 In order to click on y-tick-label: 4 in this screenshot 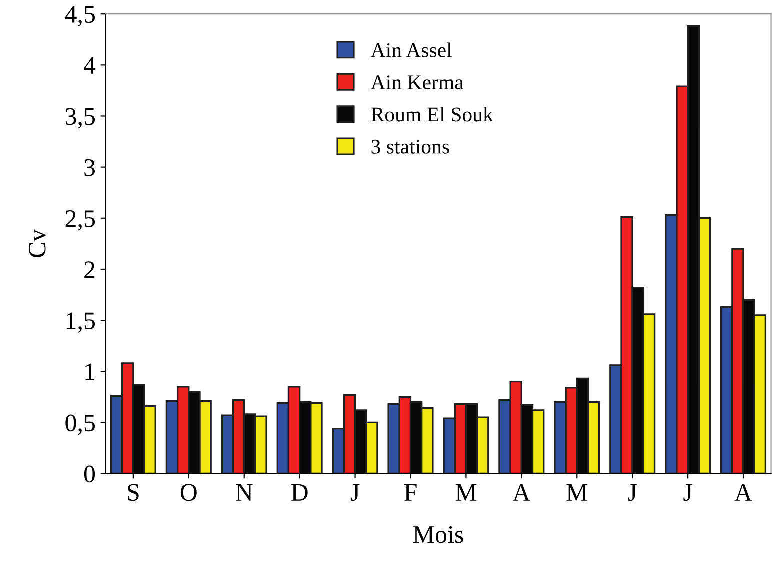, I will do `click(90, 65)`.